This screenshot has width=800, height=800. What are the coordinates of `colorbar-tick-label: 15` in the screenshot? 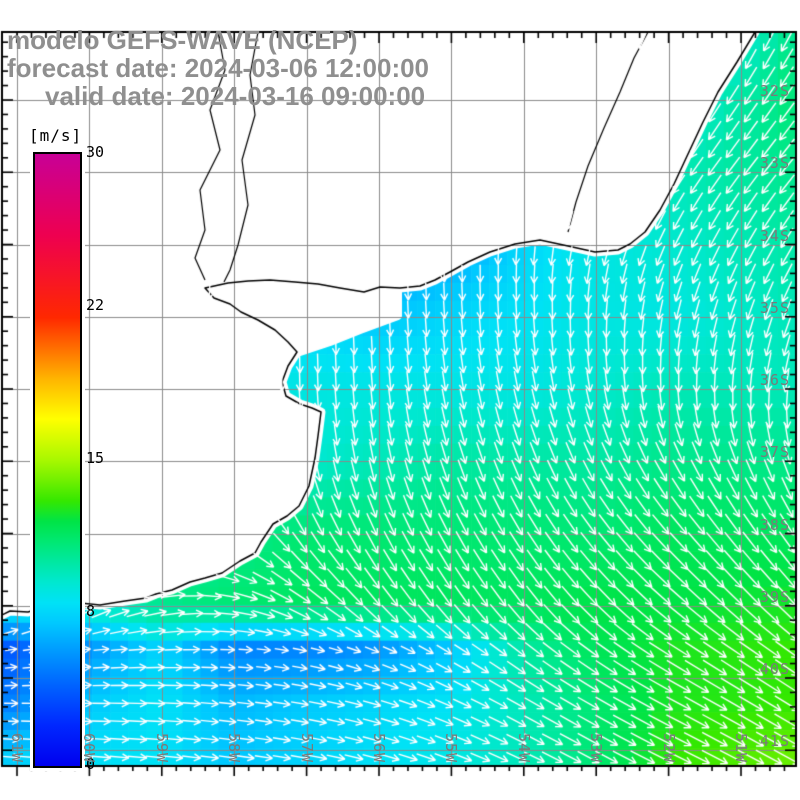 It's located at (95, 458).